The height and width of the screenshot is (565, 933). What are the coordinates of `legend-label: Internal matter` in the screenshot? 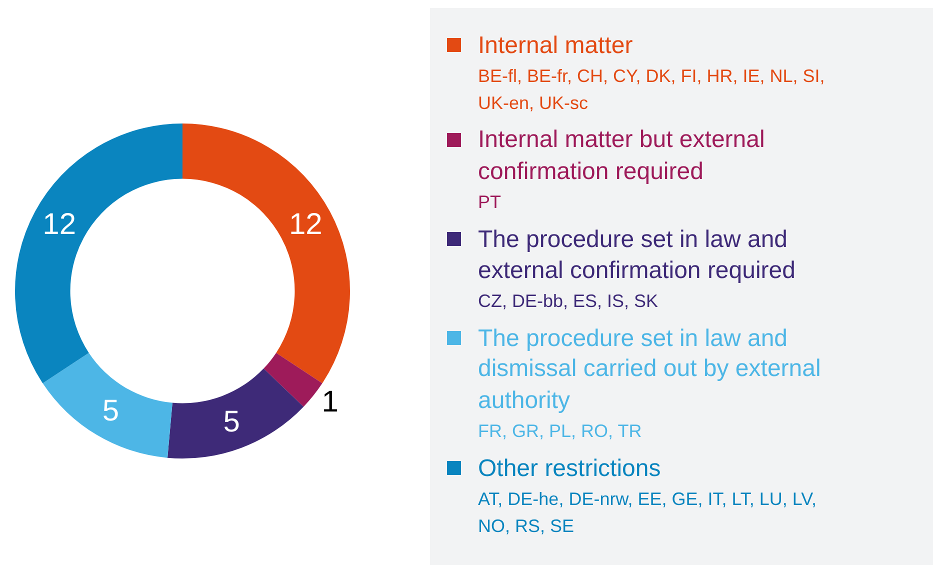 It's located at (555, 45).